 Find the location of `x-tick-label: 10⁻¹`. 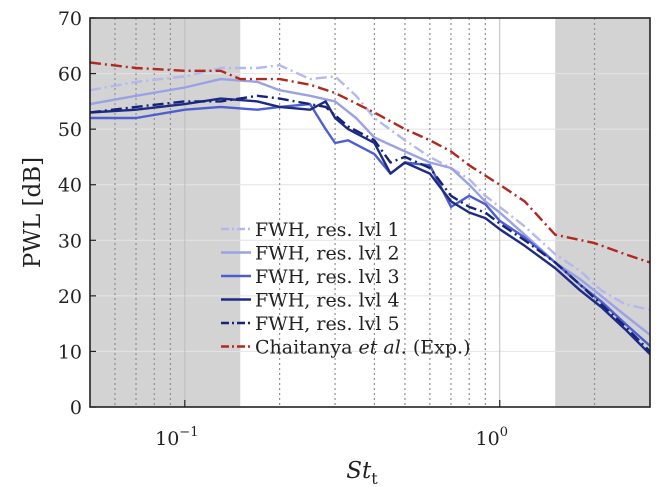

x-tick-label: 10⁻¹ is located at coordinates (176, 437).